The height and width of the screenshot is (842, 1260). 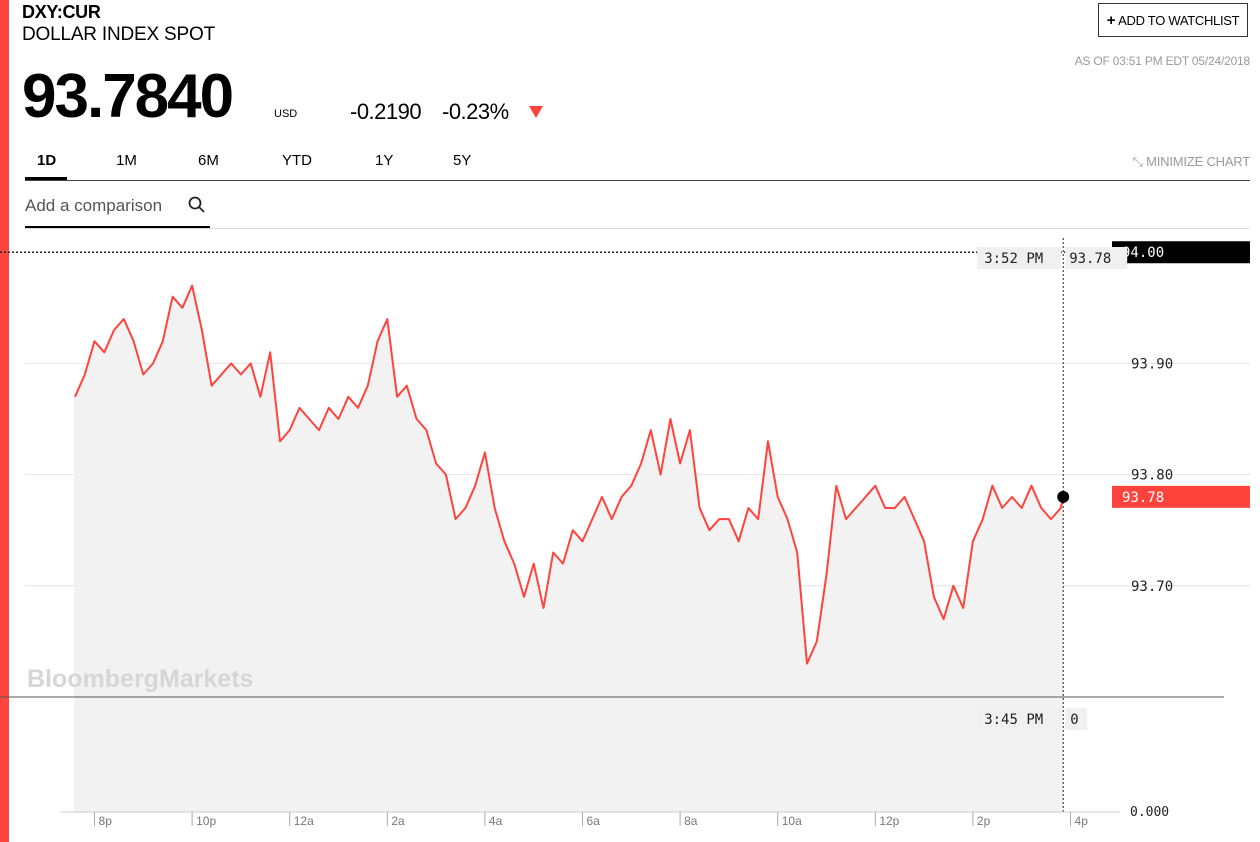 I want to click on ticker-symbol: DXY:CUR, so click(x=61, y=12).